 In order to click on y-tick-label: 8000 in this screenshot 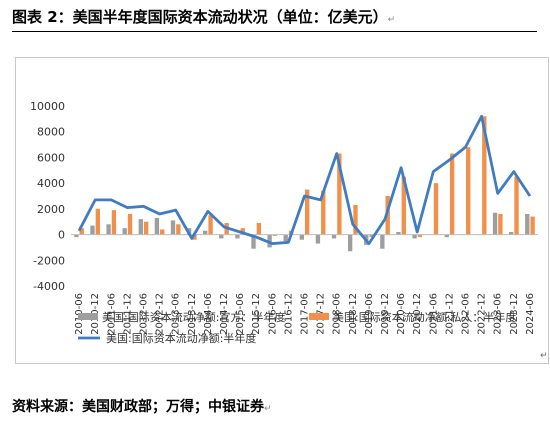, I will do `click(51, 132)`.